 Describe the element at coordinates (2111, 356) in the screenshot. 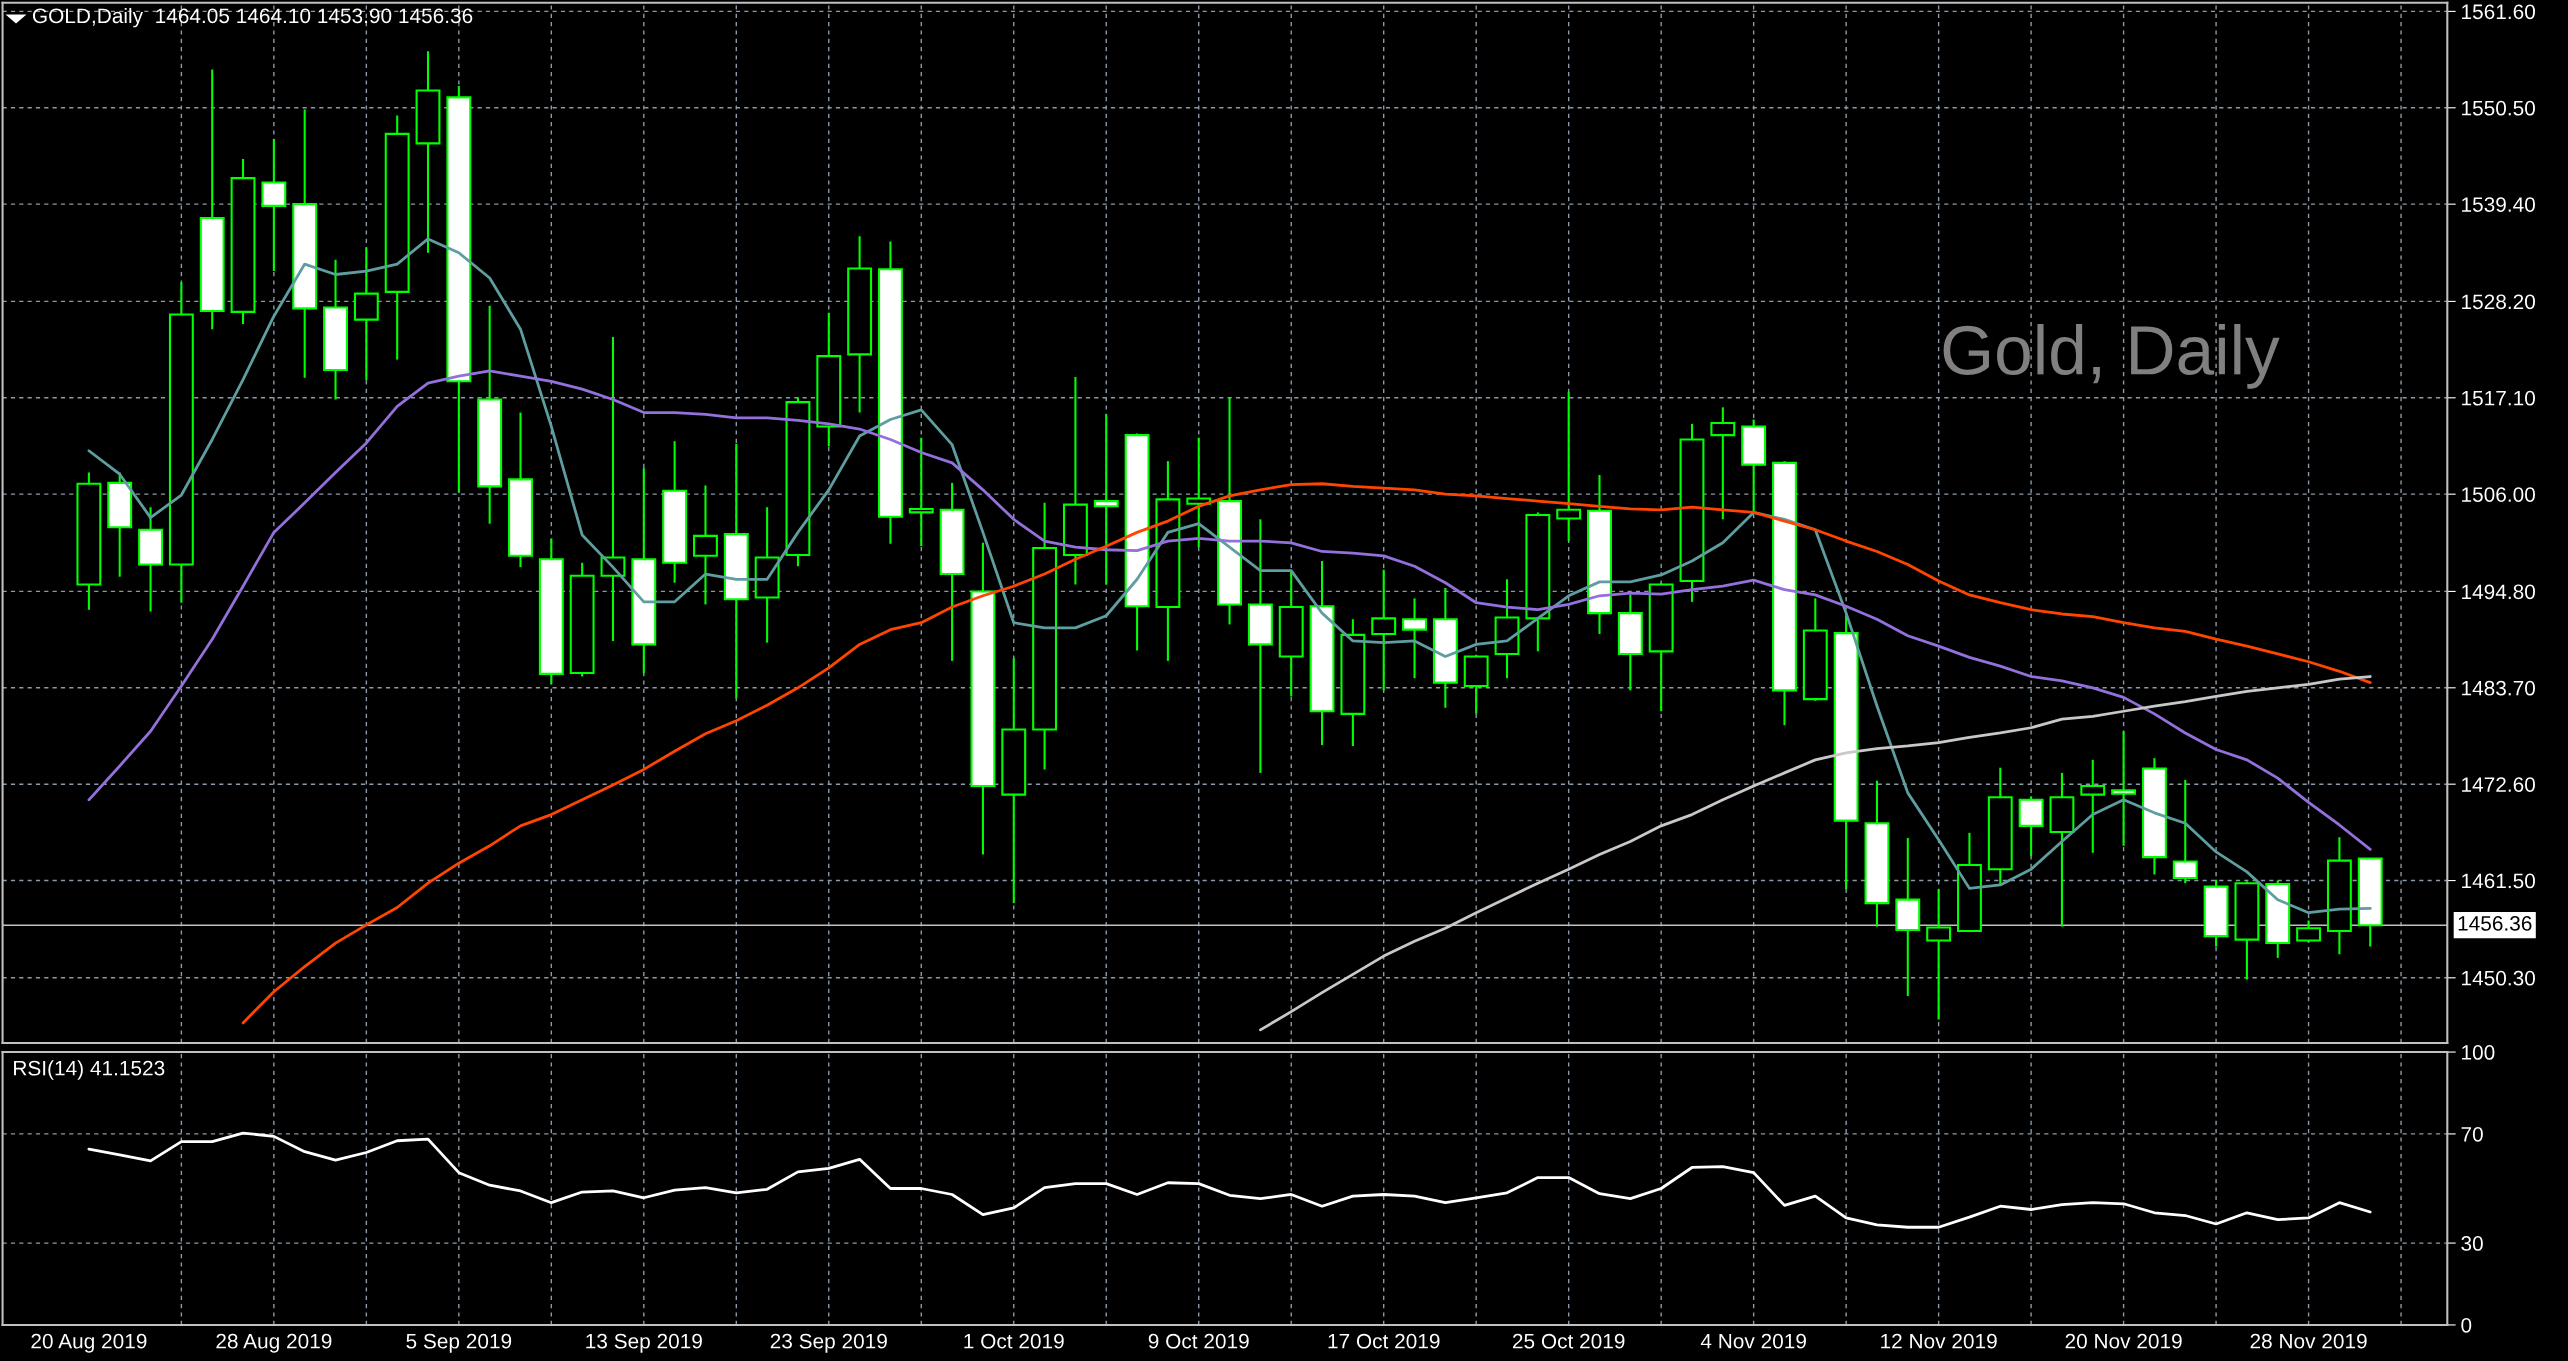

I see `annotation: Gold, Daily` at that location.